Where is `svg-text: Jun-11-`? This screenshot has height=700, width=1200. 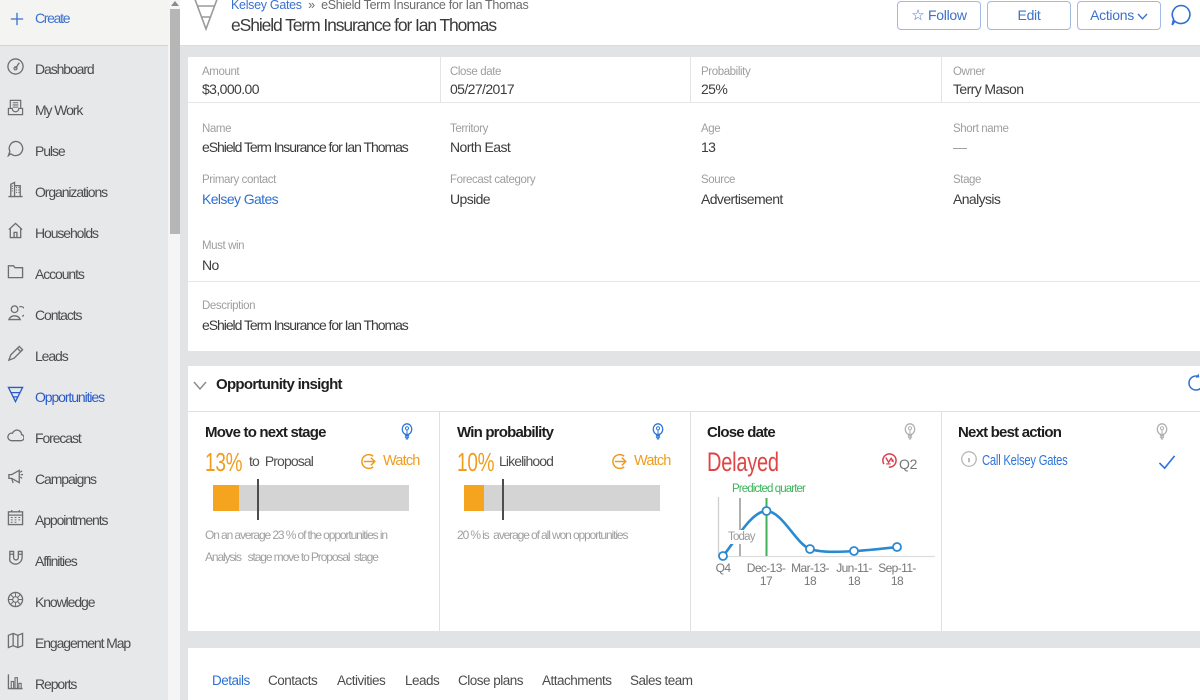
svg-text: Jun-11- is located at coordinates (854, 568).